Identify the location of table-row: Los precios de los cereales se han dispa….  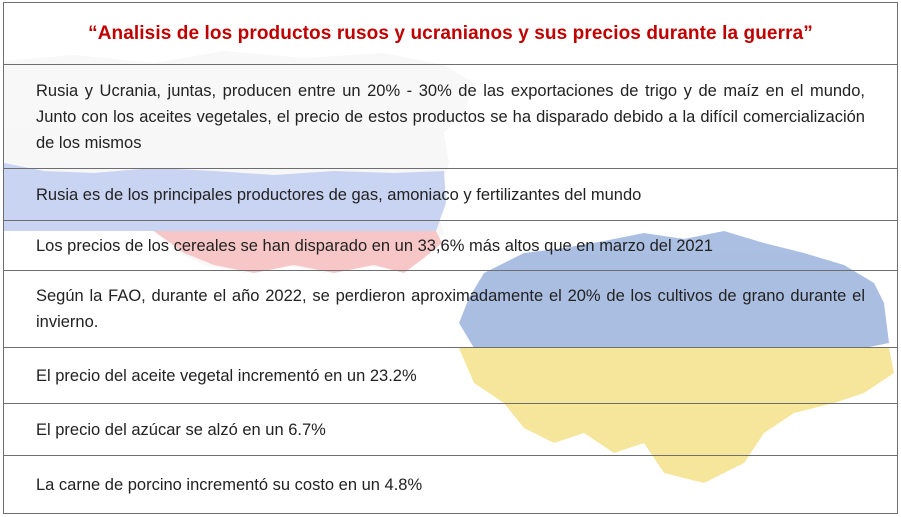
(450, 246).